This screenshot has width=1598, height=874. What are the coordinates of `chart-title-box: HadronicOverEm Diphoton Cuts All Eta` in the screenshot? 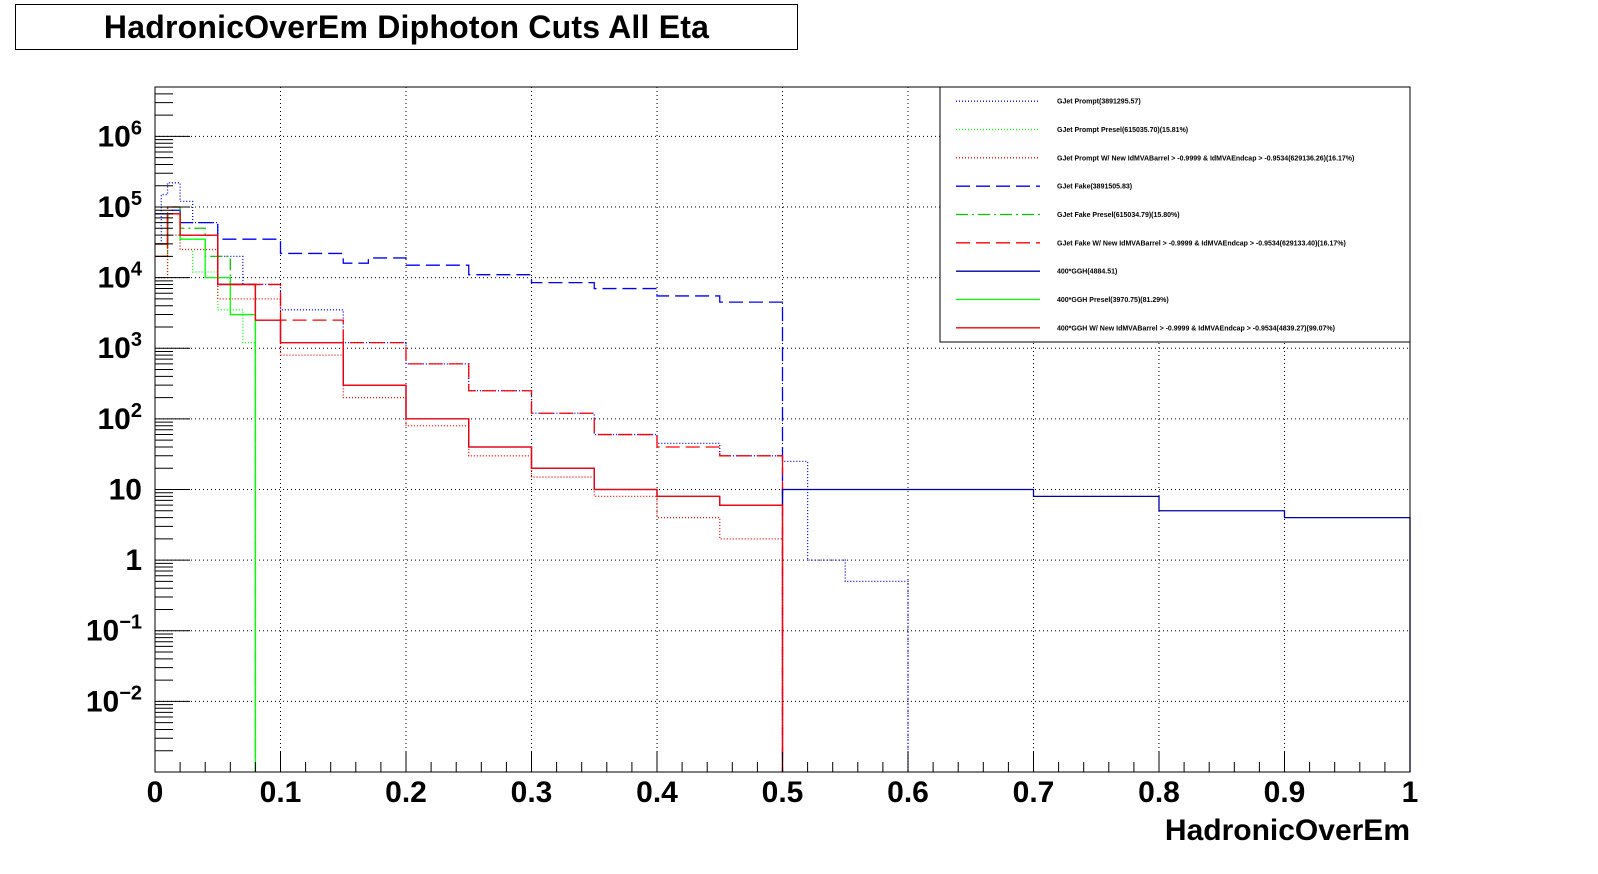 It's located at (406, 27).